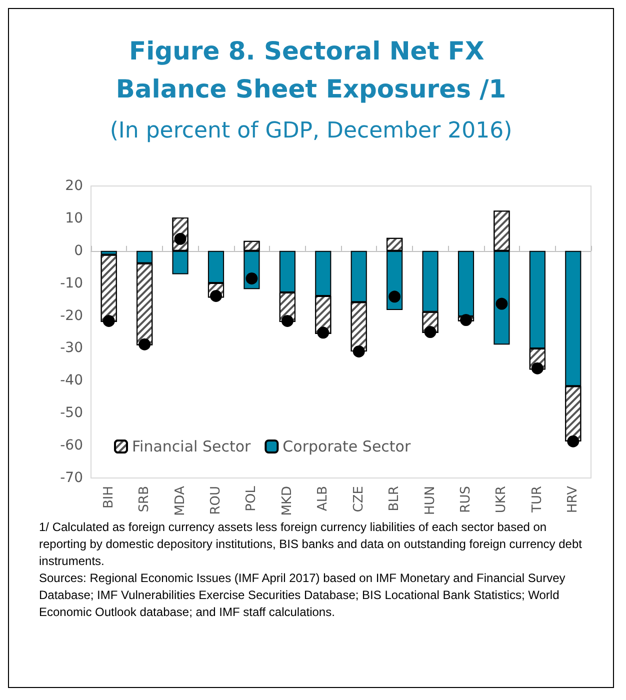 The width and height of the screenshot is (626, 700). Describe the element at coordinates (323, 499) in the screenshot. I see `x-tick-label: ALB` at that location.